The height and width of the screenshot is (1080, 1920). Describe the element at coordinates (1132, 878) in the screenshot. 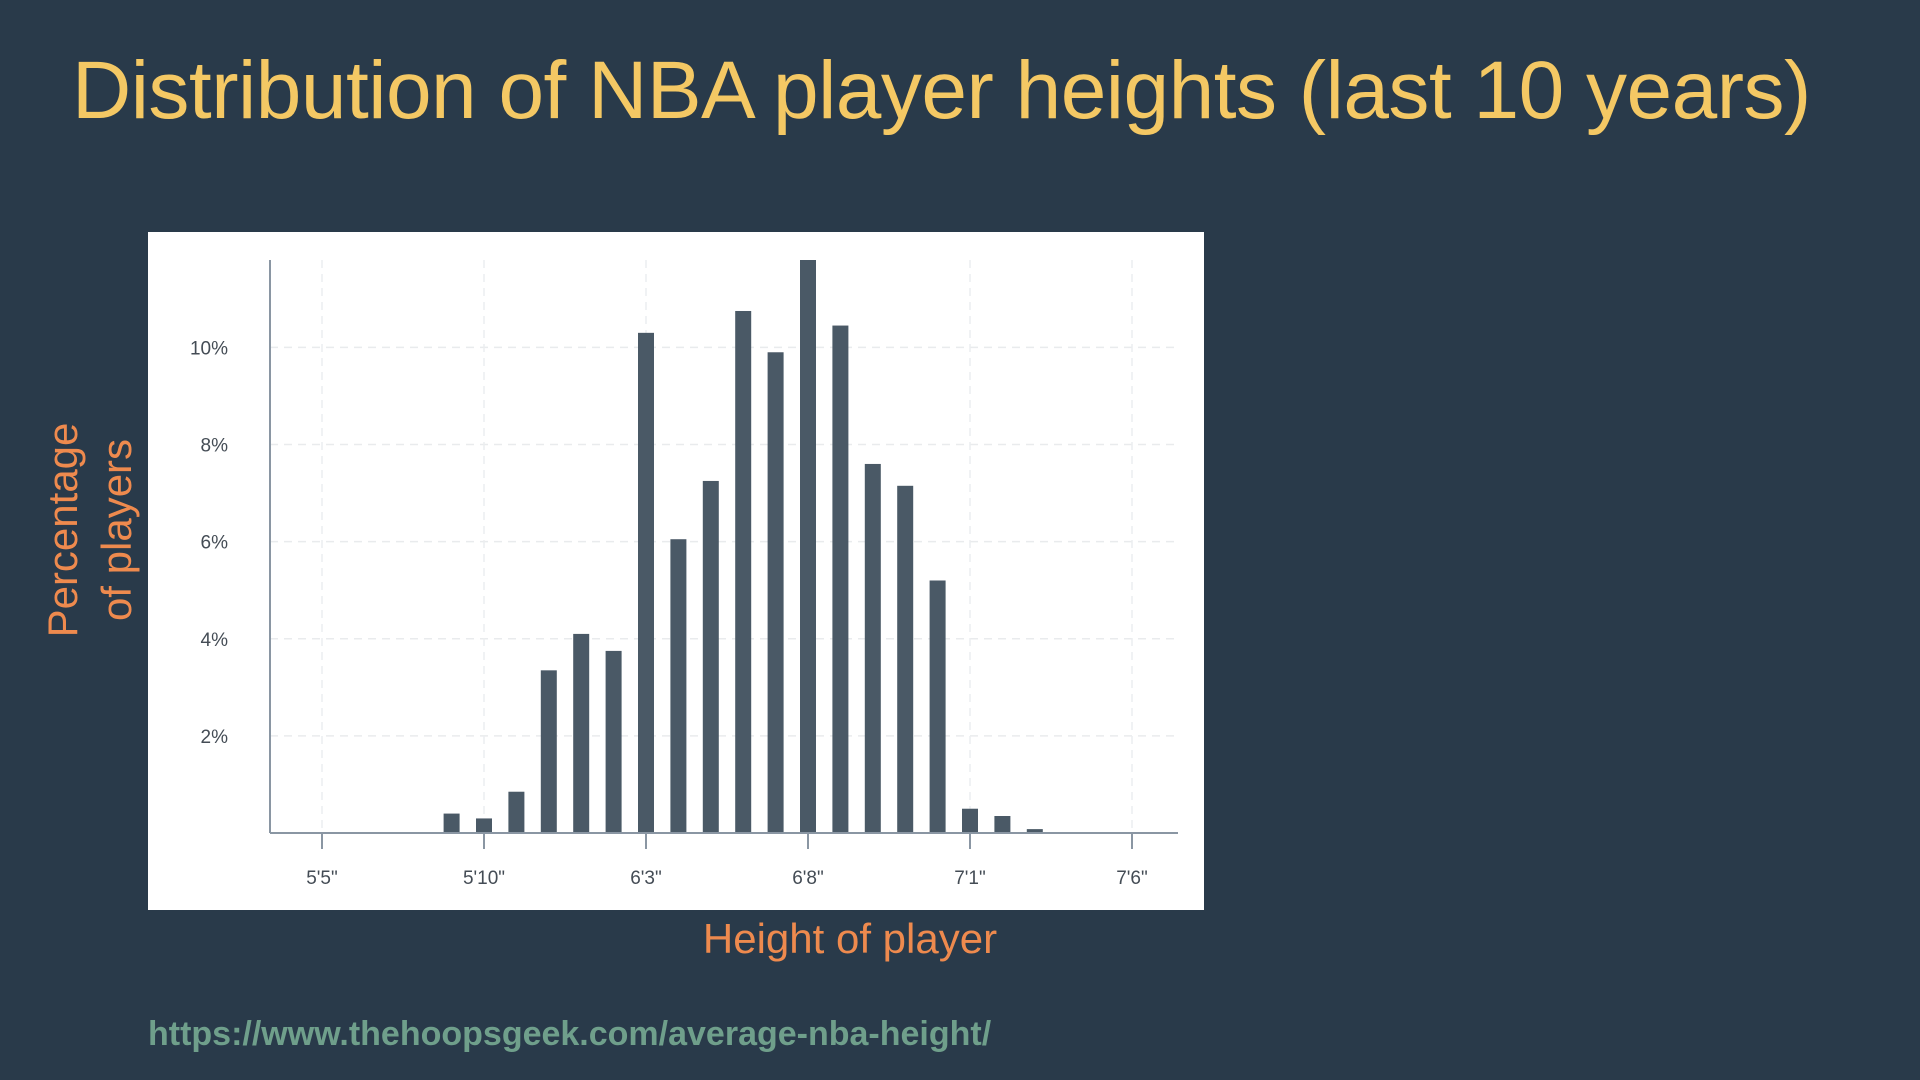

I see `x-tick-label: 7'6"` at that location.